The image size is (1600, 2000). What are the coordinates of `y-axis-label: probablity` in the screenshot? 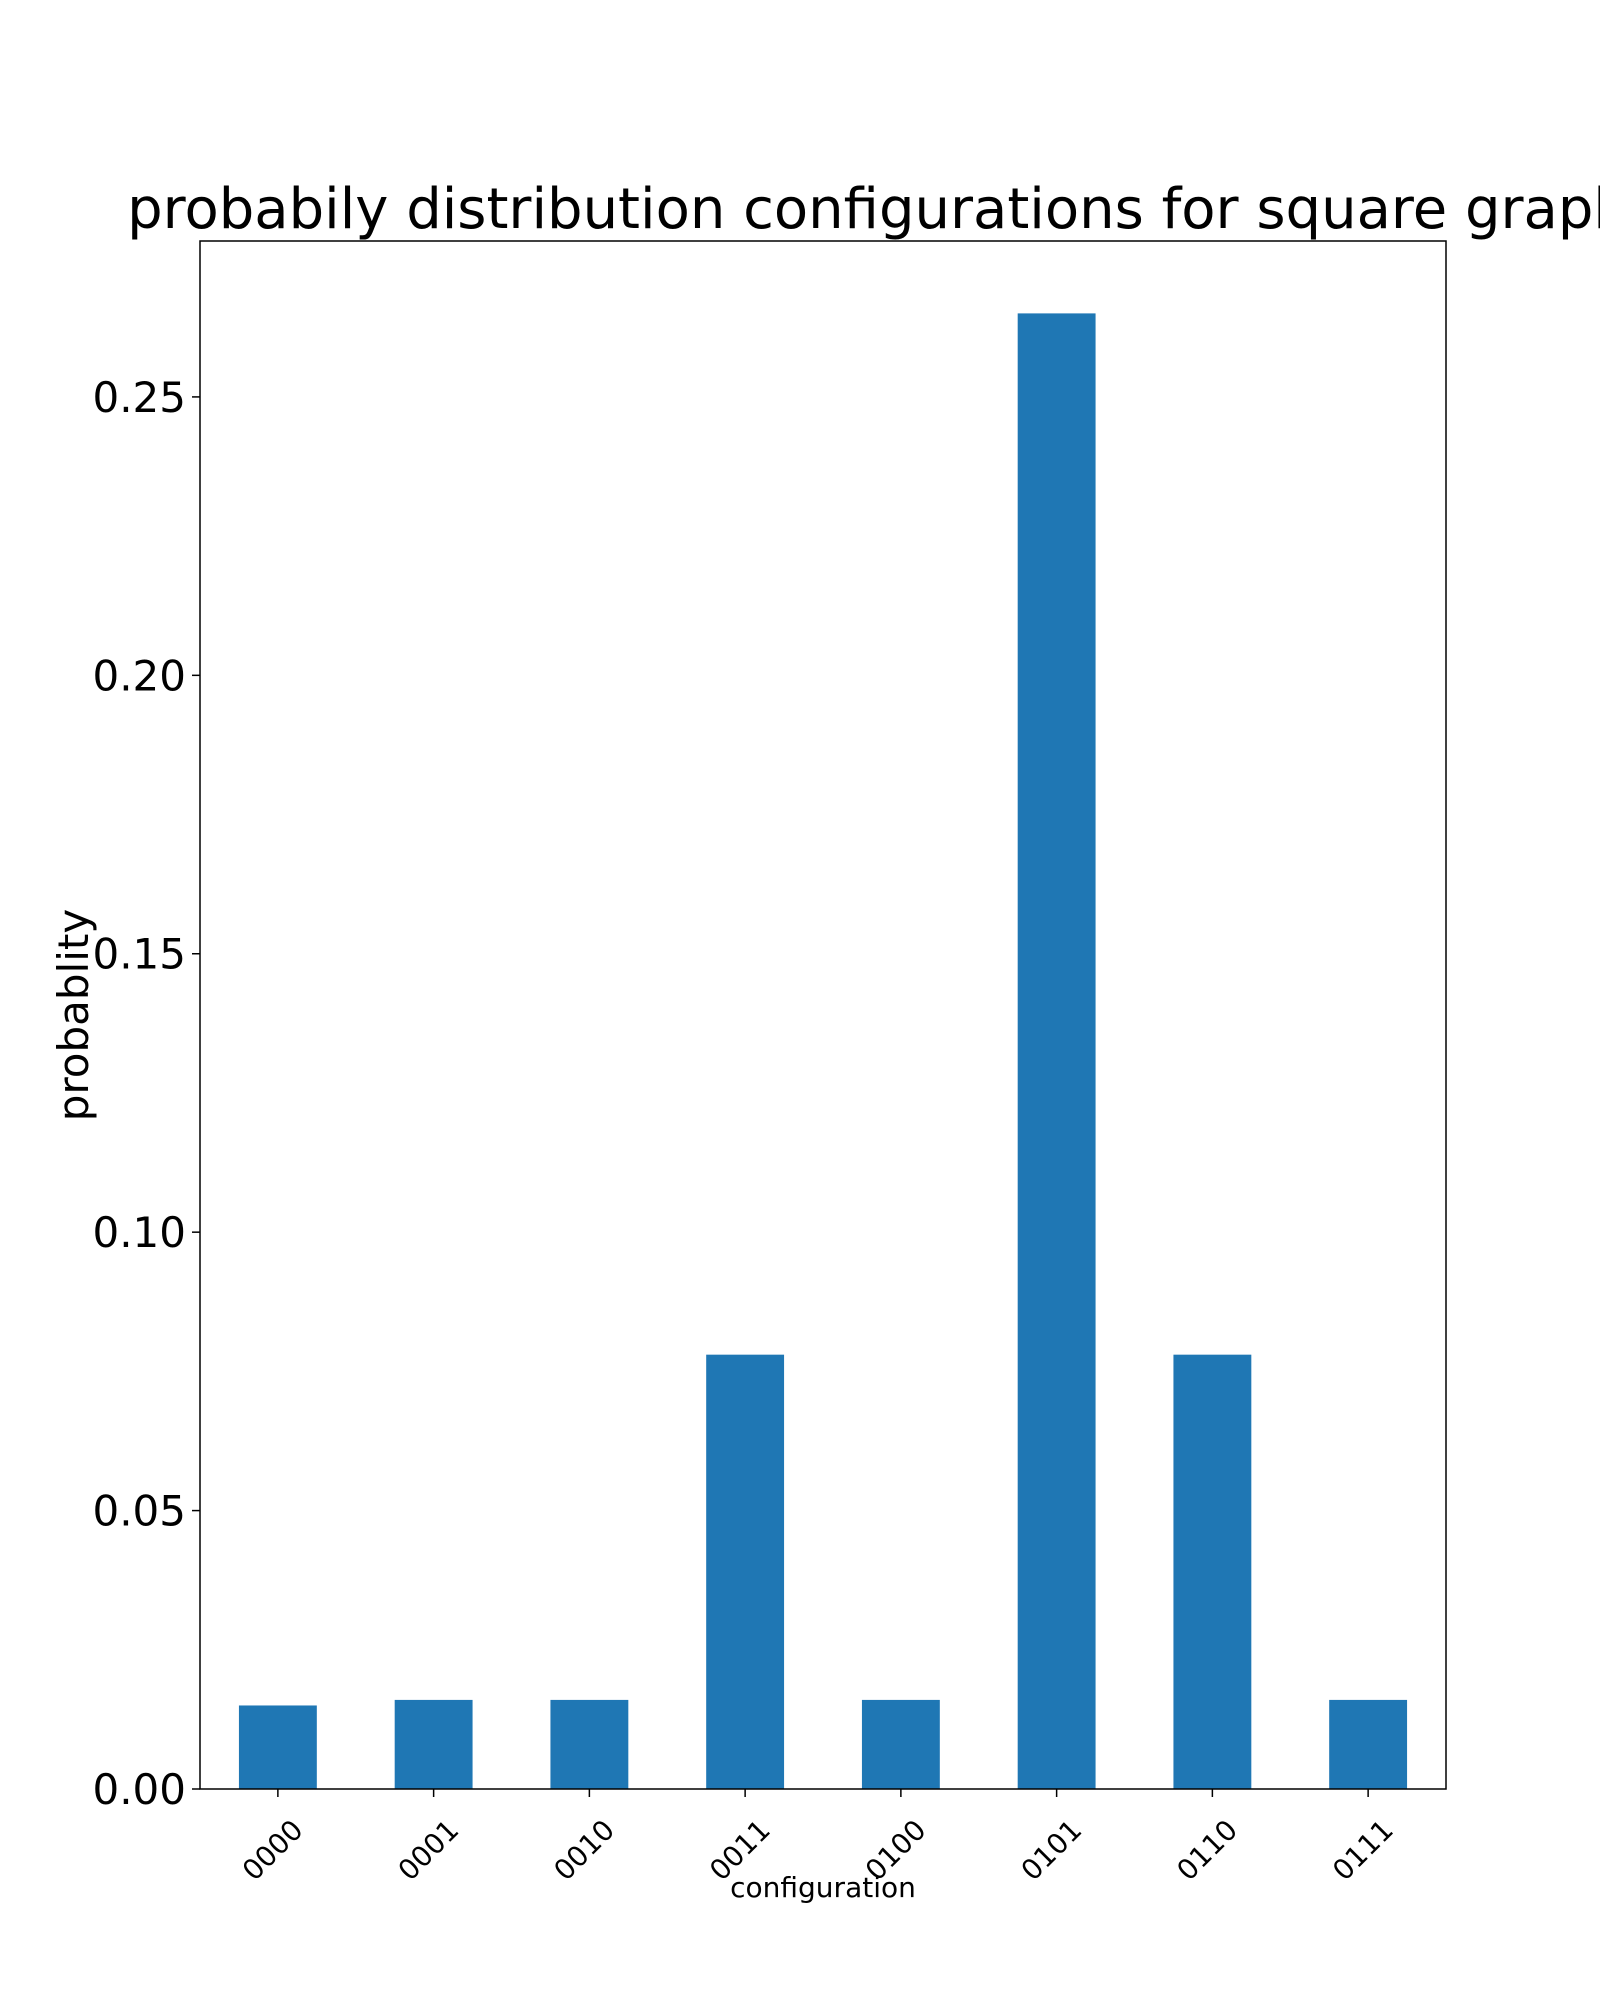 It's located at (73, 1015).